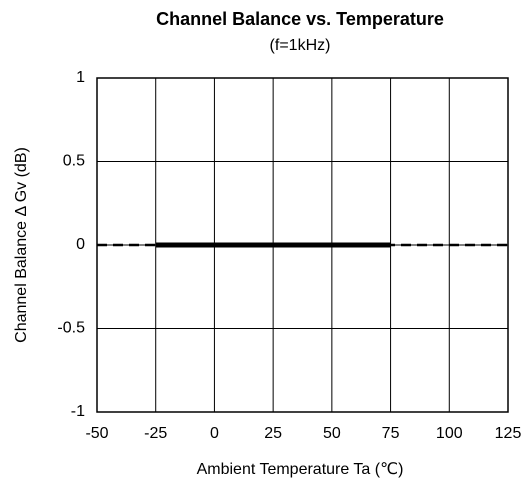 This screenshot has width=527, height=489. Describe the element at coordinates (96, 433) in the screenshot. I see `x-tick-label: -50` at that location.